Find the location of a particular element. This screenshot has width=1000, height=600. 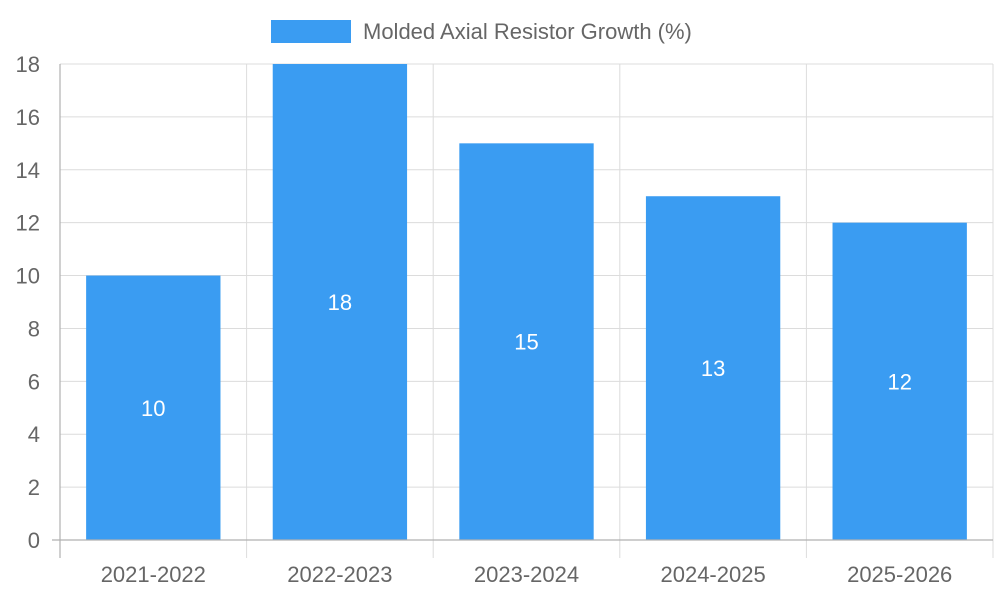

bar-value-label: 18 is located at coordinates (340, 302).